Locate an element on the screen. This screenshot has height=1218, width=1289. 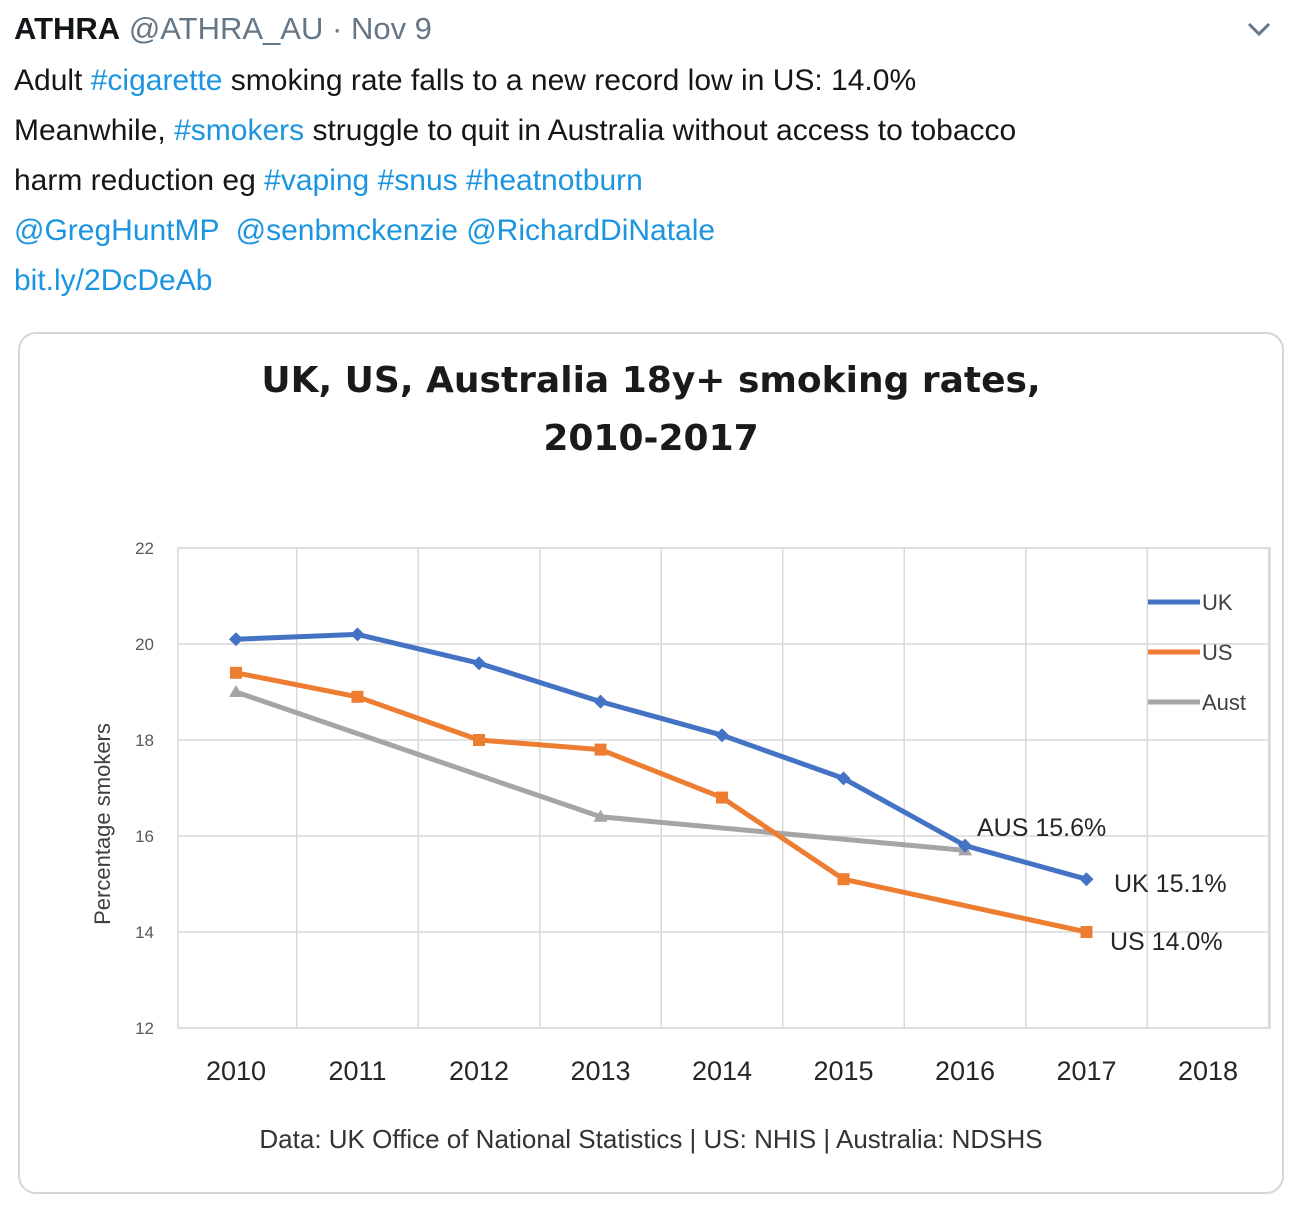
series-line-uk is located at coordinates (661, 756).